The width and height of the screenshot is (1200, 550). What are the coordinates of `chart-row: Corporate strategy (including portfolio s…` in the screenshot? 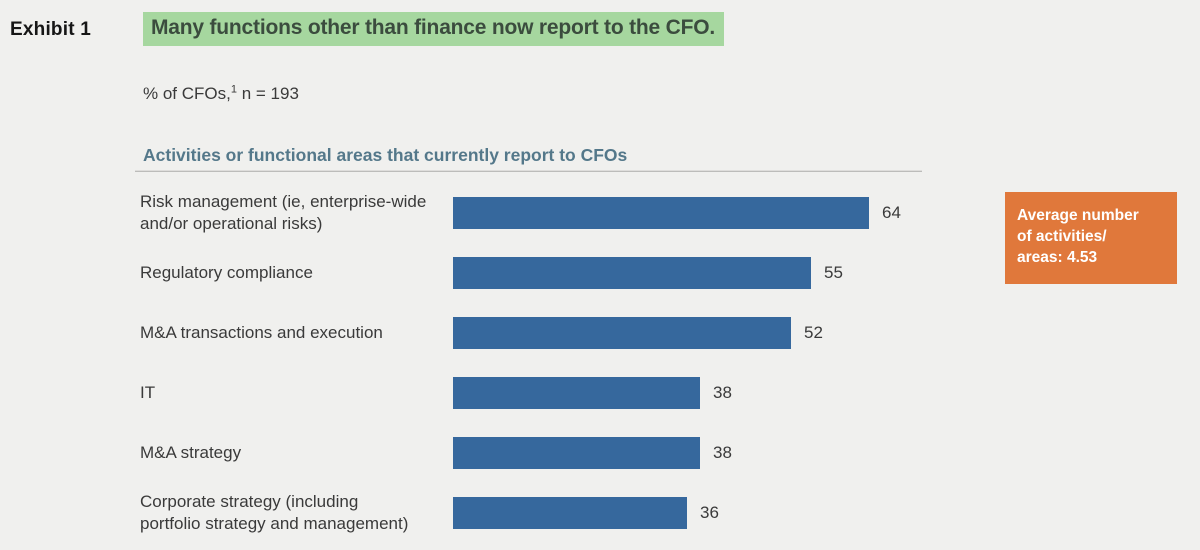 It's located at (500, 513).